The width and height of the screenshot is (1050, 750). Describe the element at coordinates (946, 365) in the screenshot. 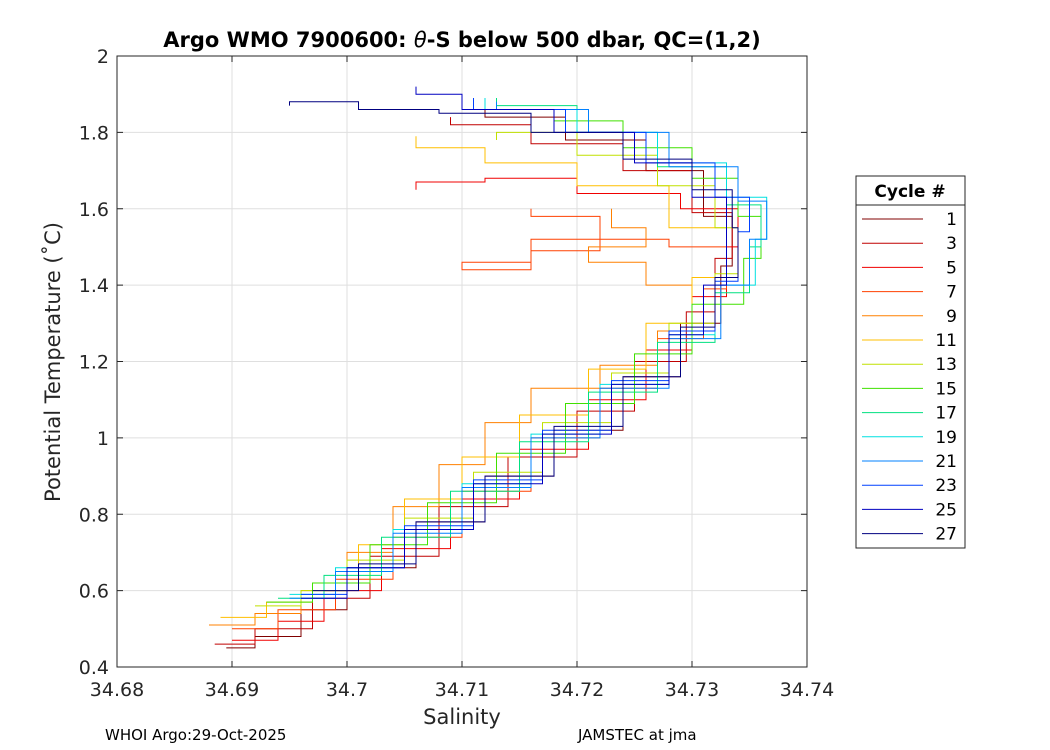

I see `legend-label: 13` at that location.